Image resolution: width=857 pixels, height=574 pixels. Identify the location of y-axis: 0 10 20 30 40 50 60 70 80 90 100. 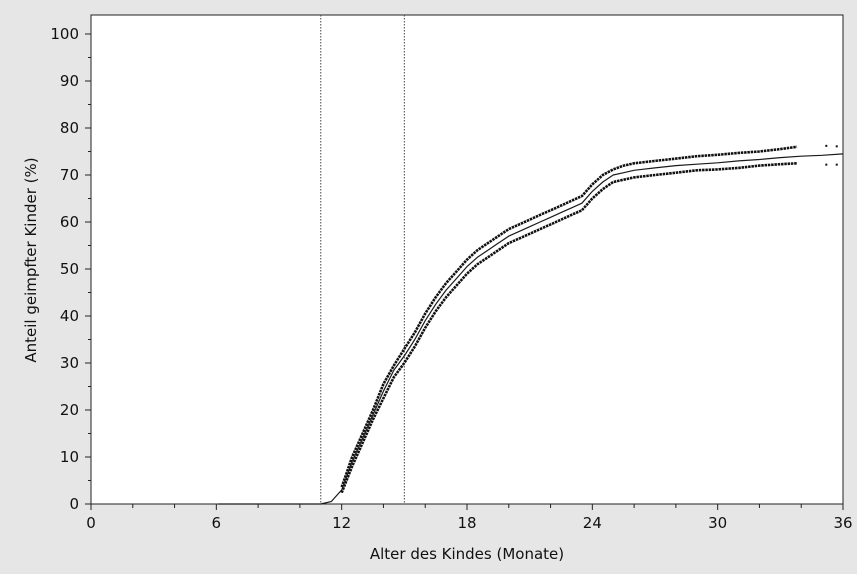
(70, 269).